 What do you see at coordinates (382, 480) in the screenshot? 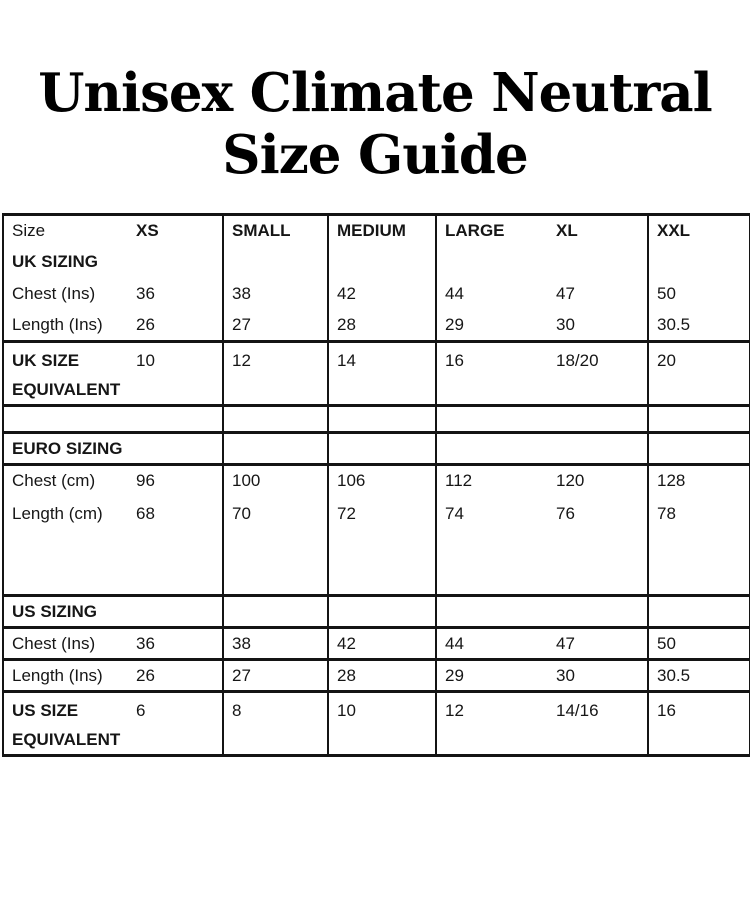
I see `cell: 106` at bounding box center [382, 480].